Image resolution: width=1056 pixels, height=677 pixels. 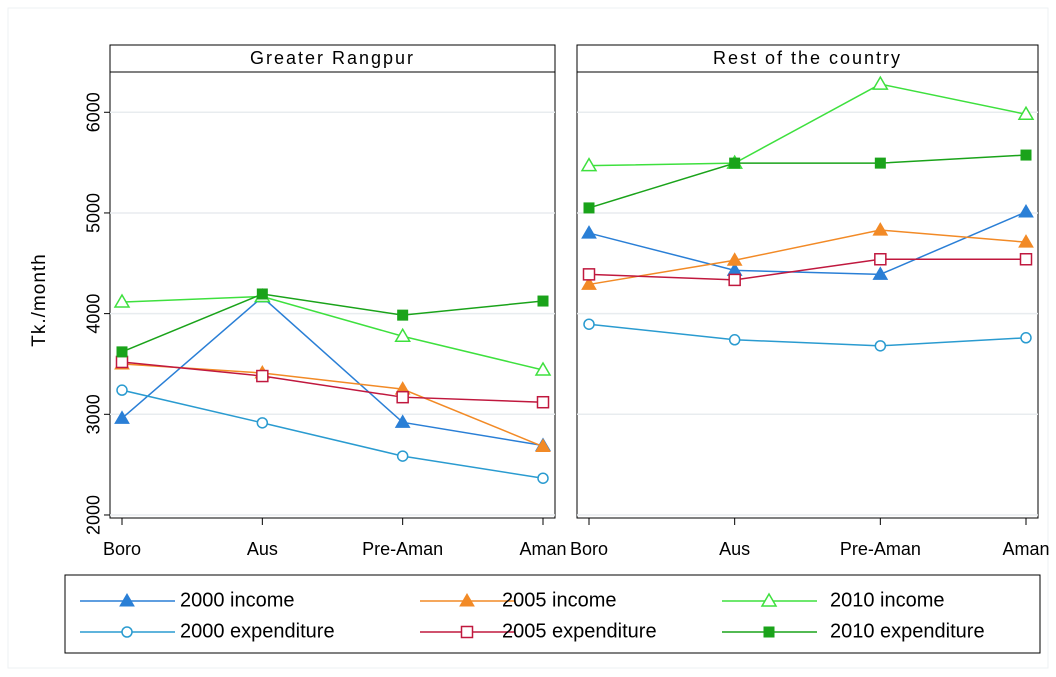 I want to click on legend-label: 2010 expenditure, so click(x=907, y=631).